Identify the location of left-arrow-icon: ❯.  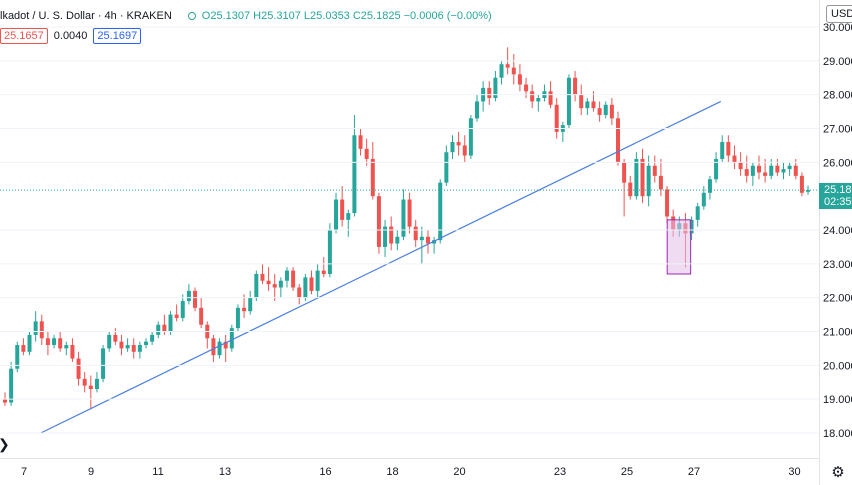
(5, 444).